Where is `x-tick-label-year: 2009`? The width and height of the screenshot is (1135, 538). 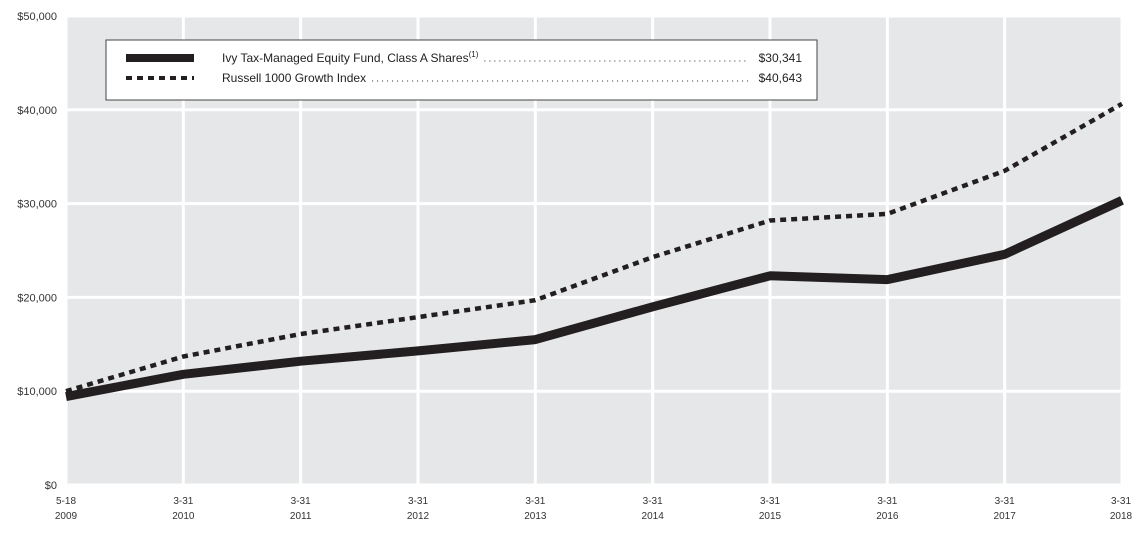
x-tick-label-year: 2009 is located at coordinates (66, 516).